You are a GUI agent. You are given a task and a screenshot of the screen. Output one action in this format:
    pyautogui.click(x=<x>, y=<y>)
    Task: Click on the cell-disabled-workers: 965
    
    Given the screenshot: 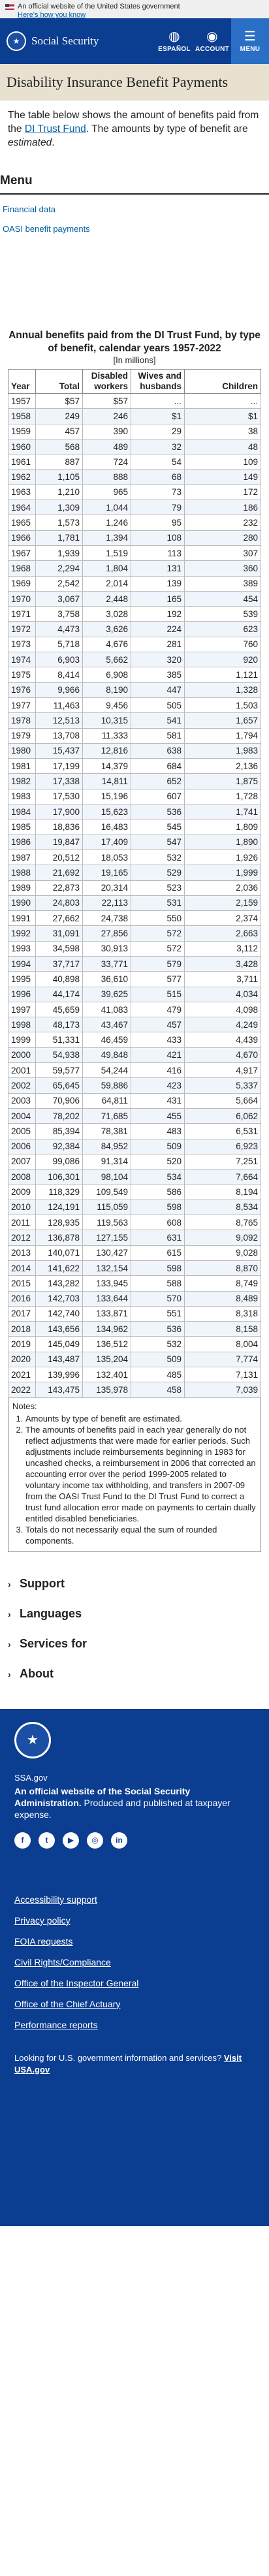 What is the action you would take?
    pyautogui.click(x=107, y=493)
    